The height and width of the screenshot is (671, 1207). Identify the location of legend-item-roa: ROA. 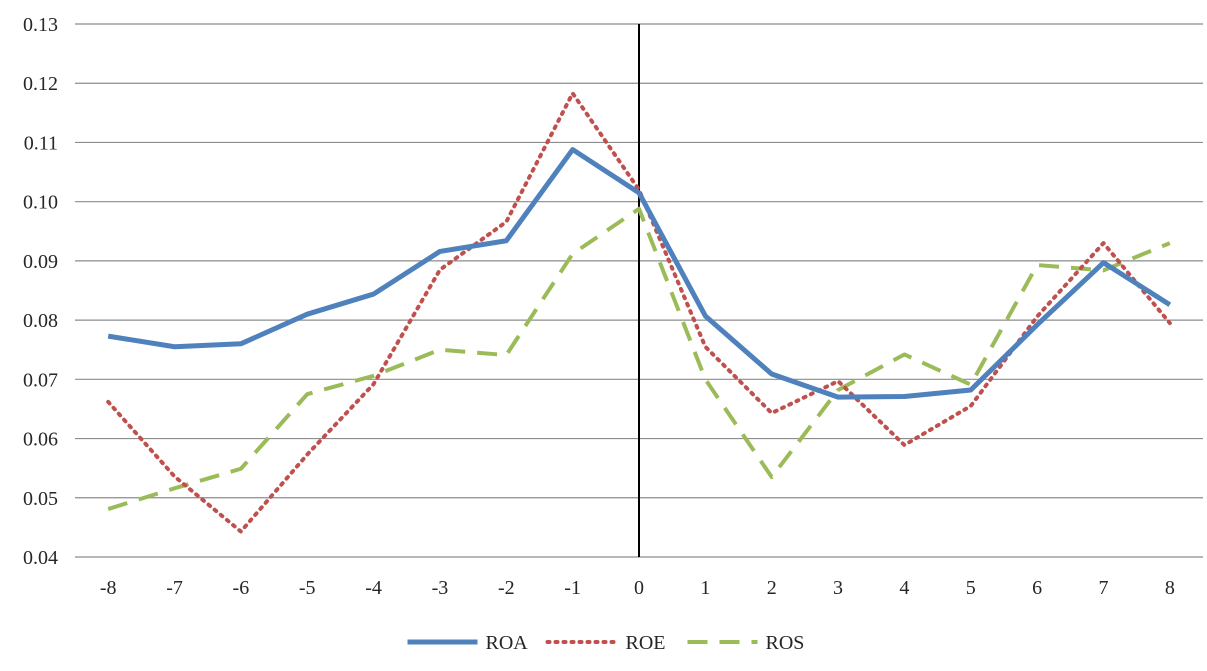
(468, 643).